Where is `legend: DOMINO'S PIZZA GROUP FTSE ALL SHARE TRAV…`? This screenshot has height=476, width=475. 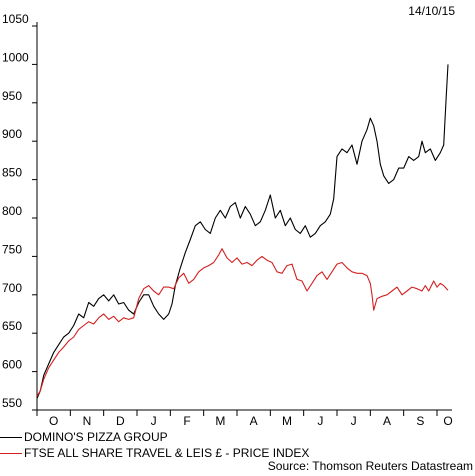 legend: DOMINO'S PIZZA GROUP FTSE ALL SHARE TRAV… is located at coordinates (154, 445).